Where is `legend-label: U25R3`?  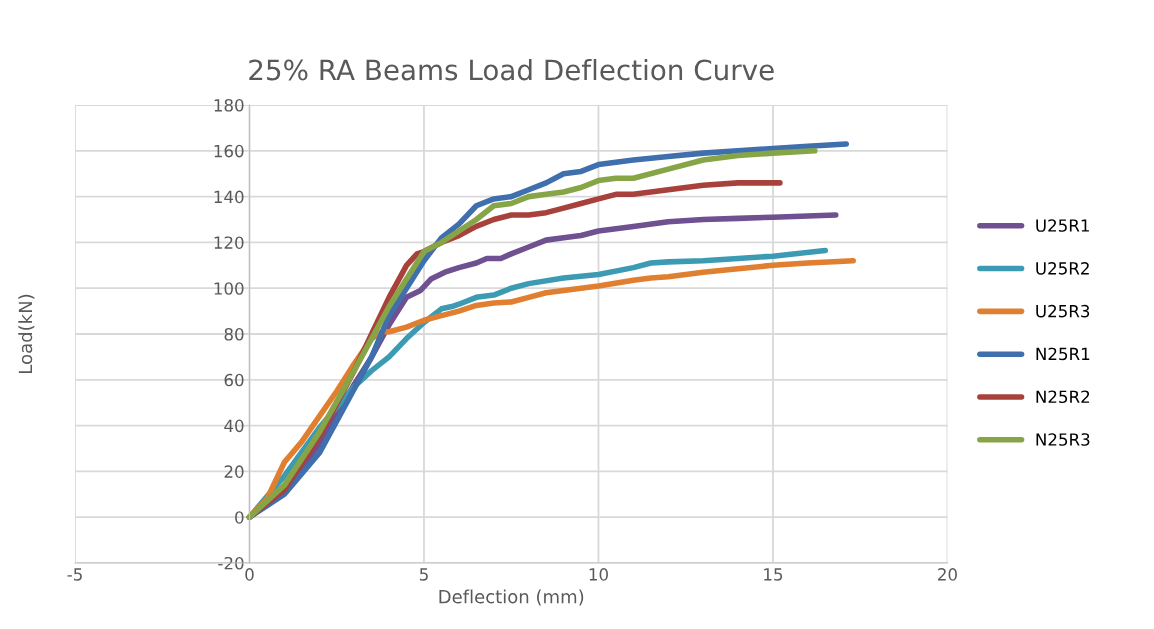
legend-label: U25R3 is located at coordinates (1063, 311).